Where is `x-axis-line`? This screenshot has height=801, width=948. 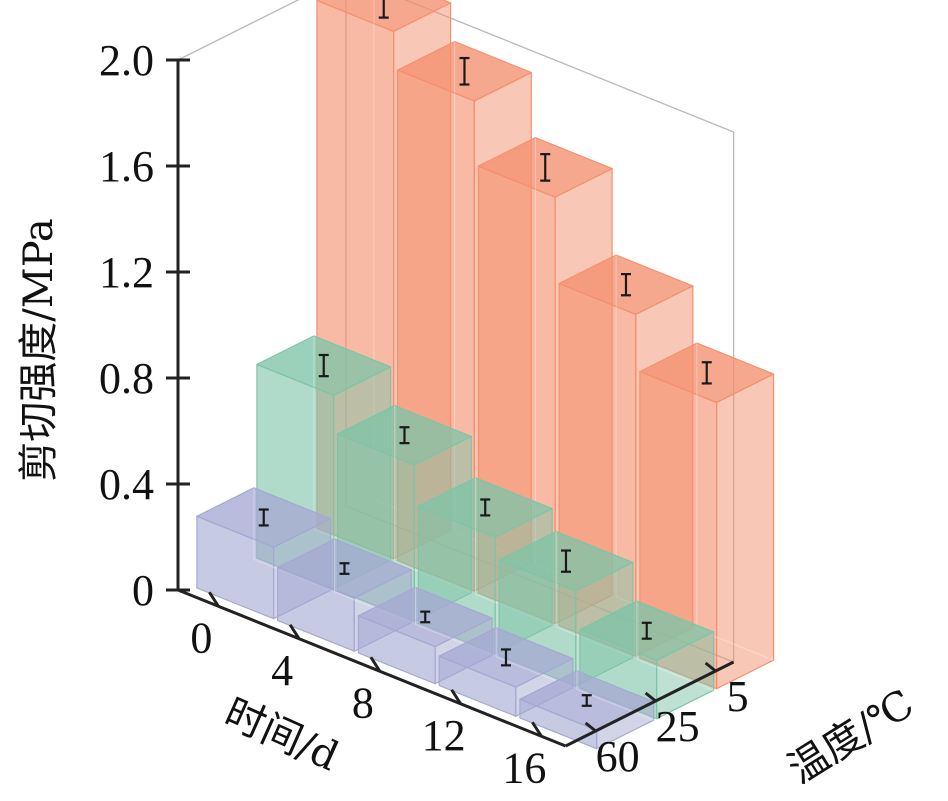
x-axis-line is located at coordinates (372, 668).